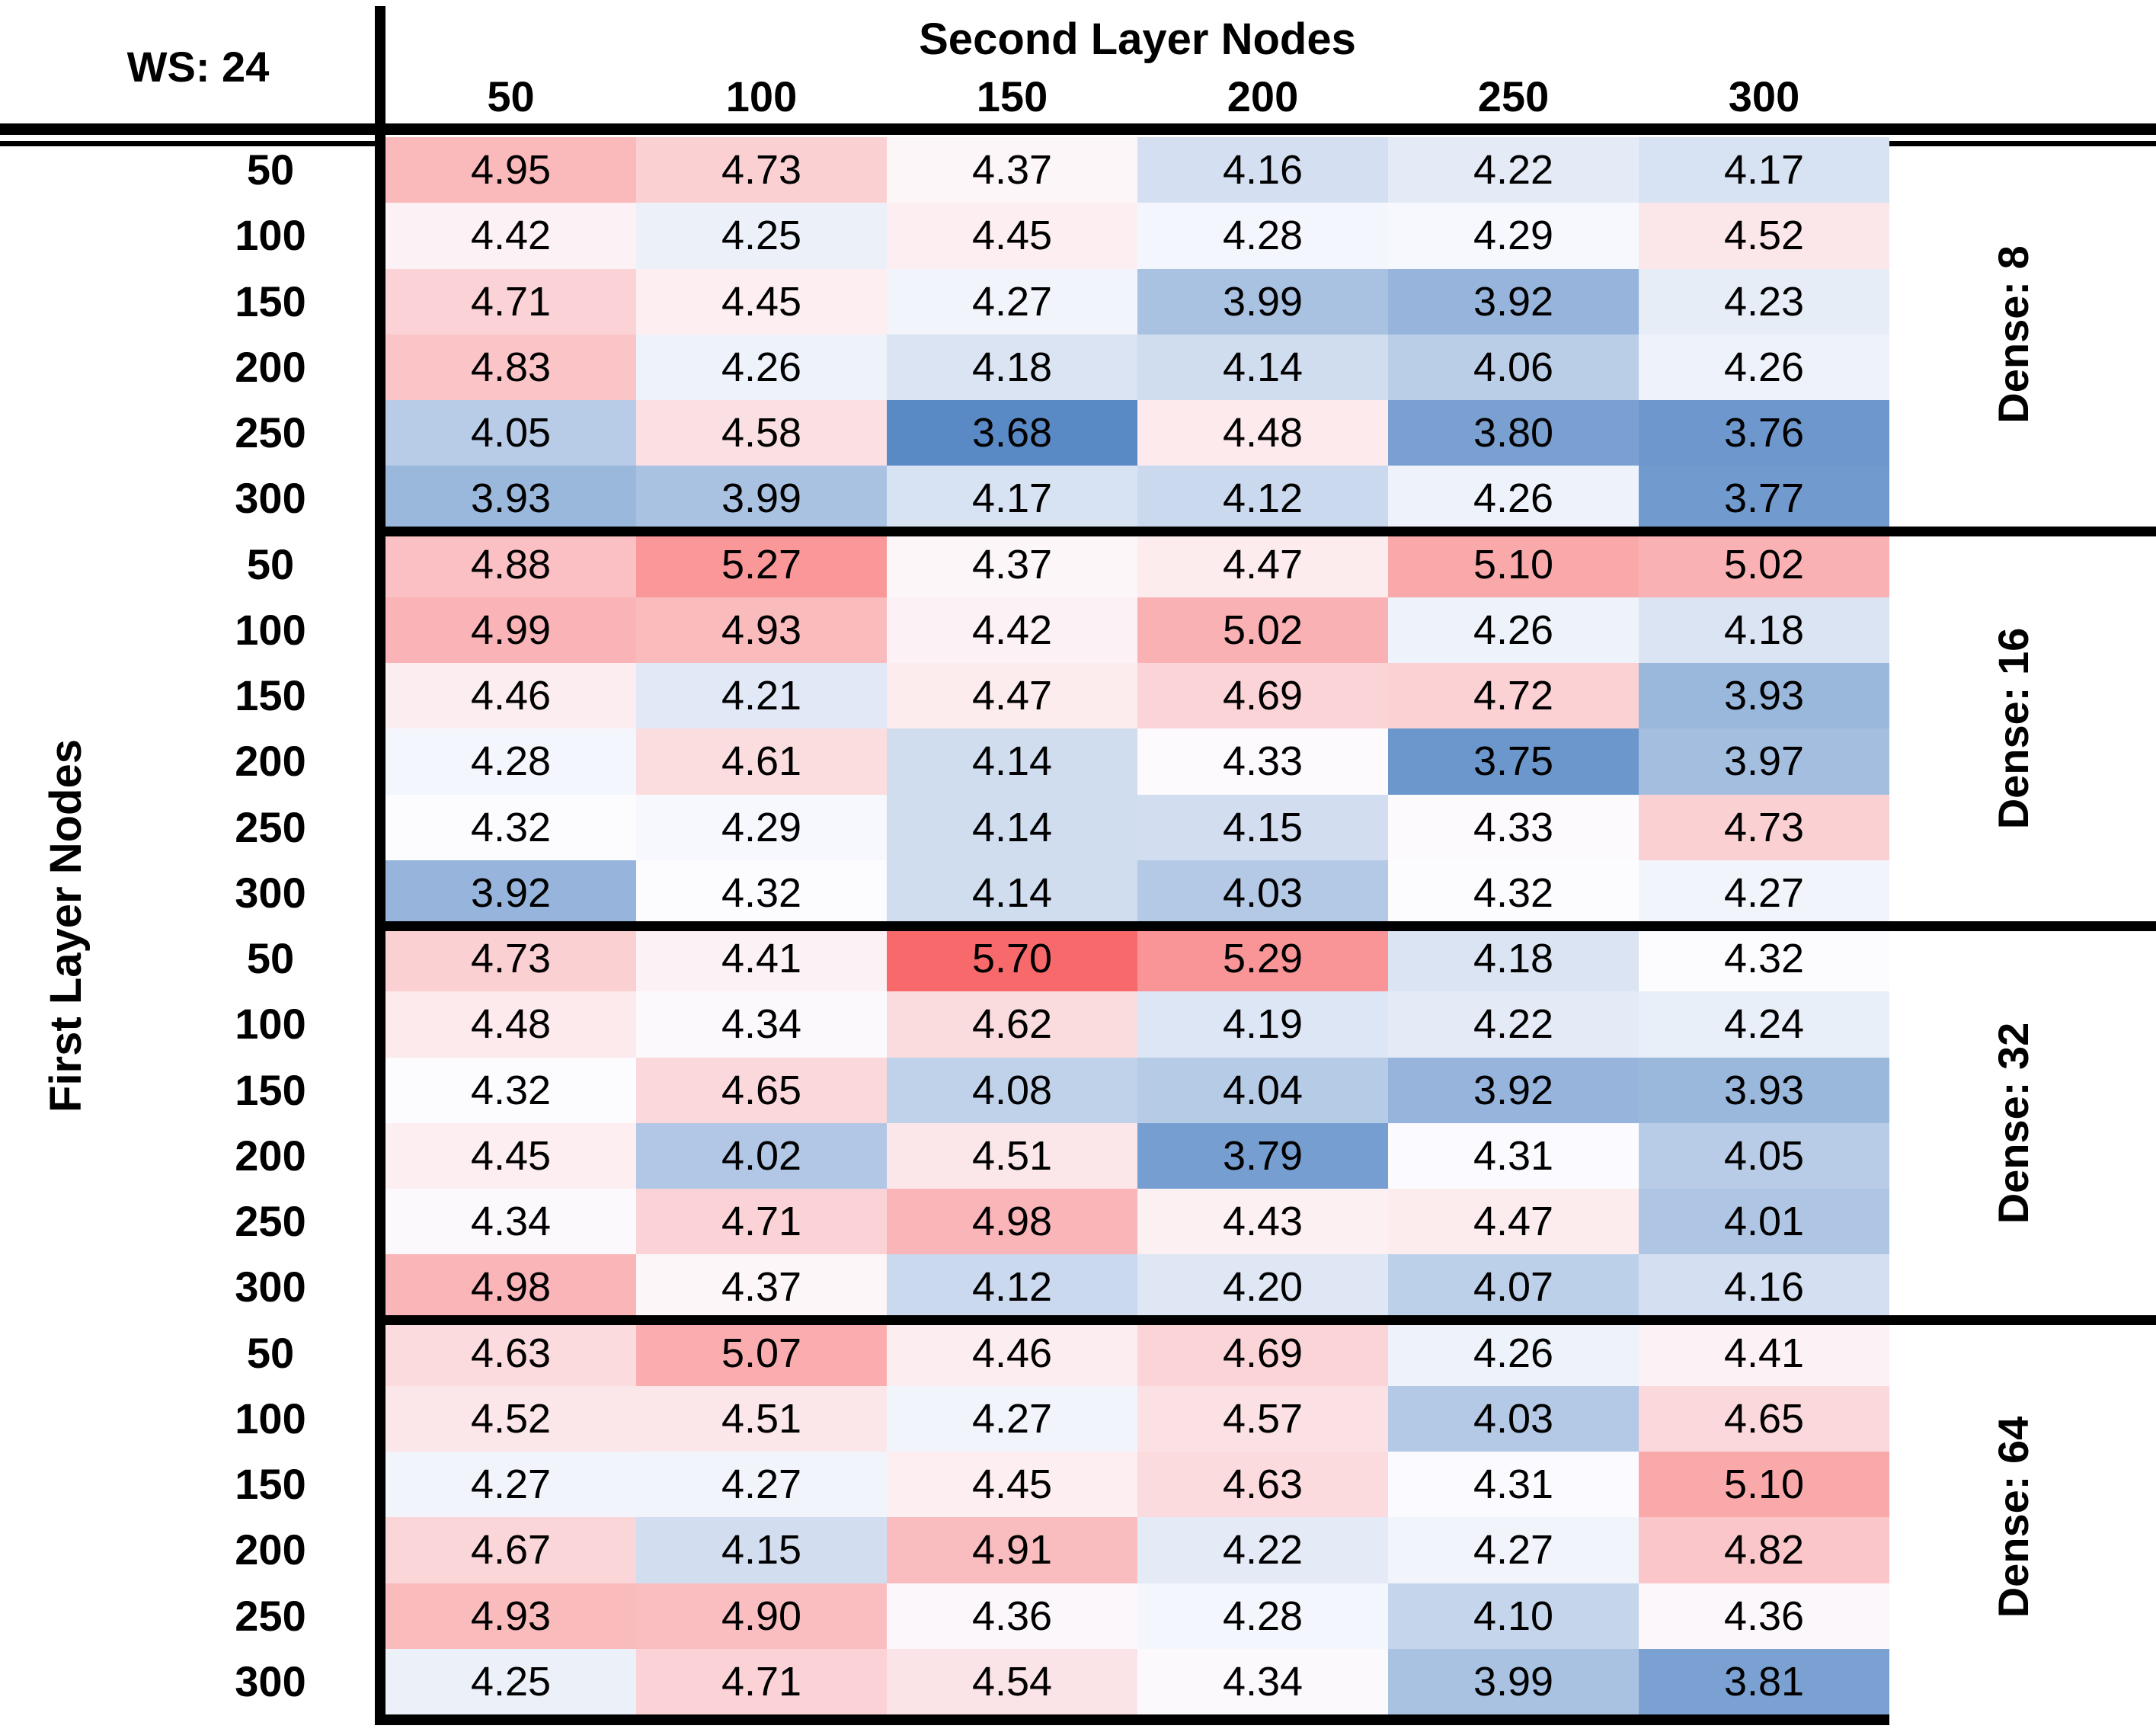 The height and width of the screenshot is (1732, 2156). What do you see at coordinates (1764, 96) in the screenshot?
I see `column-header: 300` at bounding box center [1764, 96].